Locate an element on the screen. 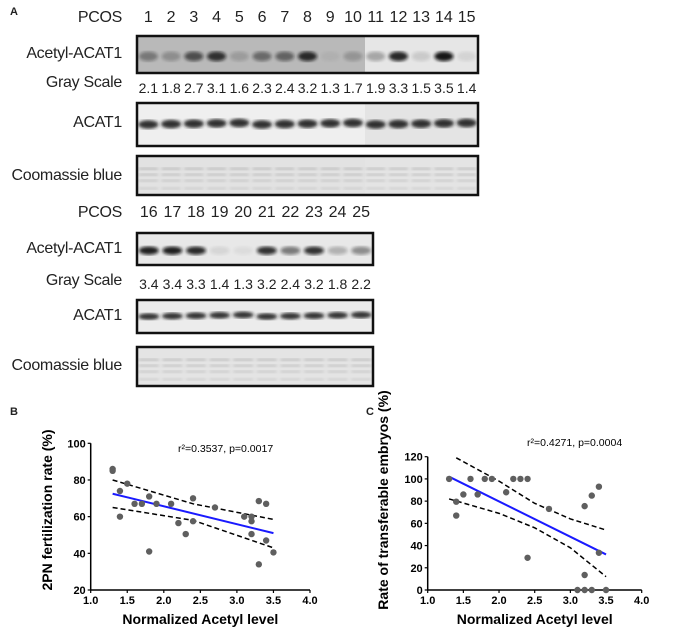 The image size is (690, 643). acat1-blot is located at coordinates (307, 124).